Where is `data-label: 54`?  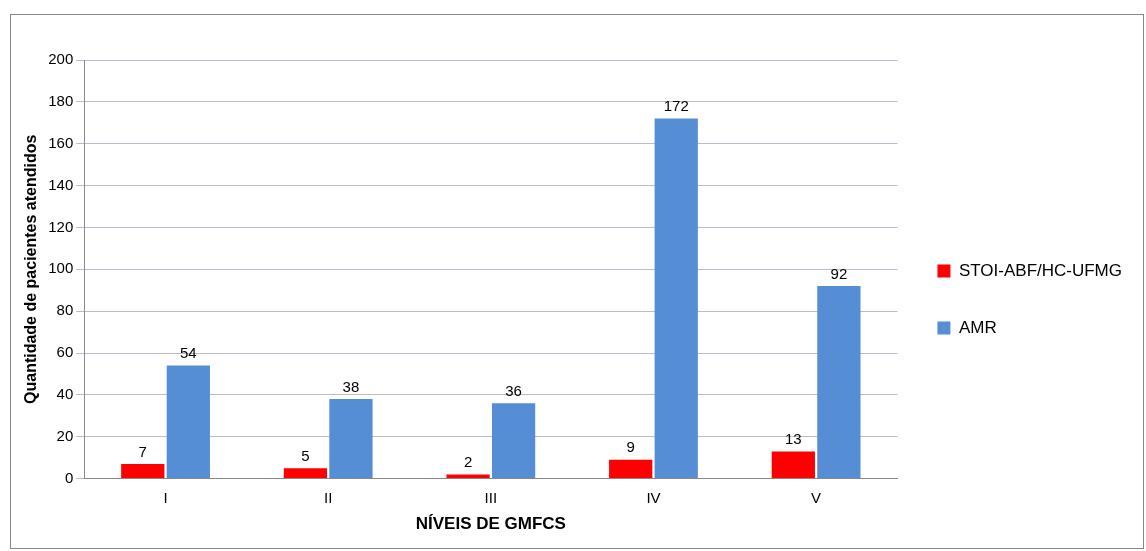
data-label: 54 is located at coordinates (188, 353).